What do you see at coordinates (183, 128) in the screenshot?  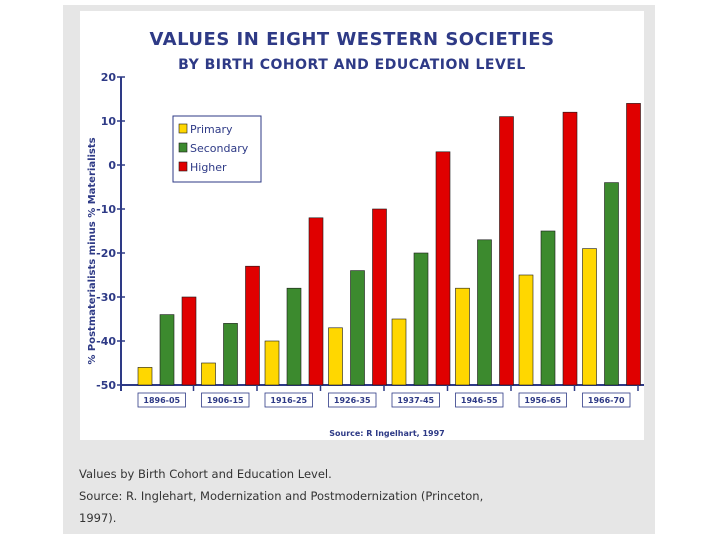 I see `legend-swatch-primary` at bounding box center [183, 128].